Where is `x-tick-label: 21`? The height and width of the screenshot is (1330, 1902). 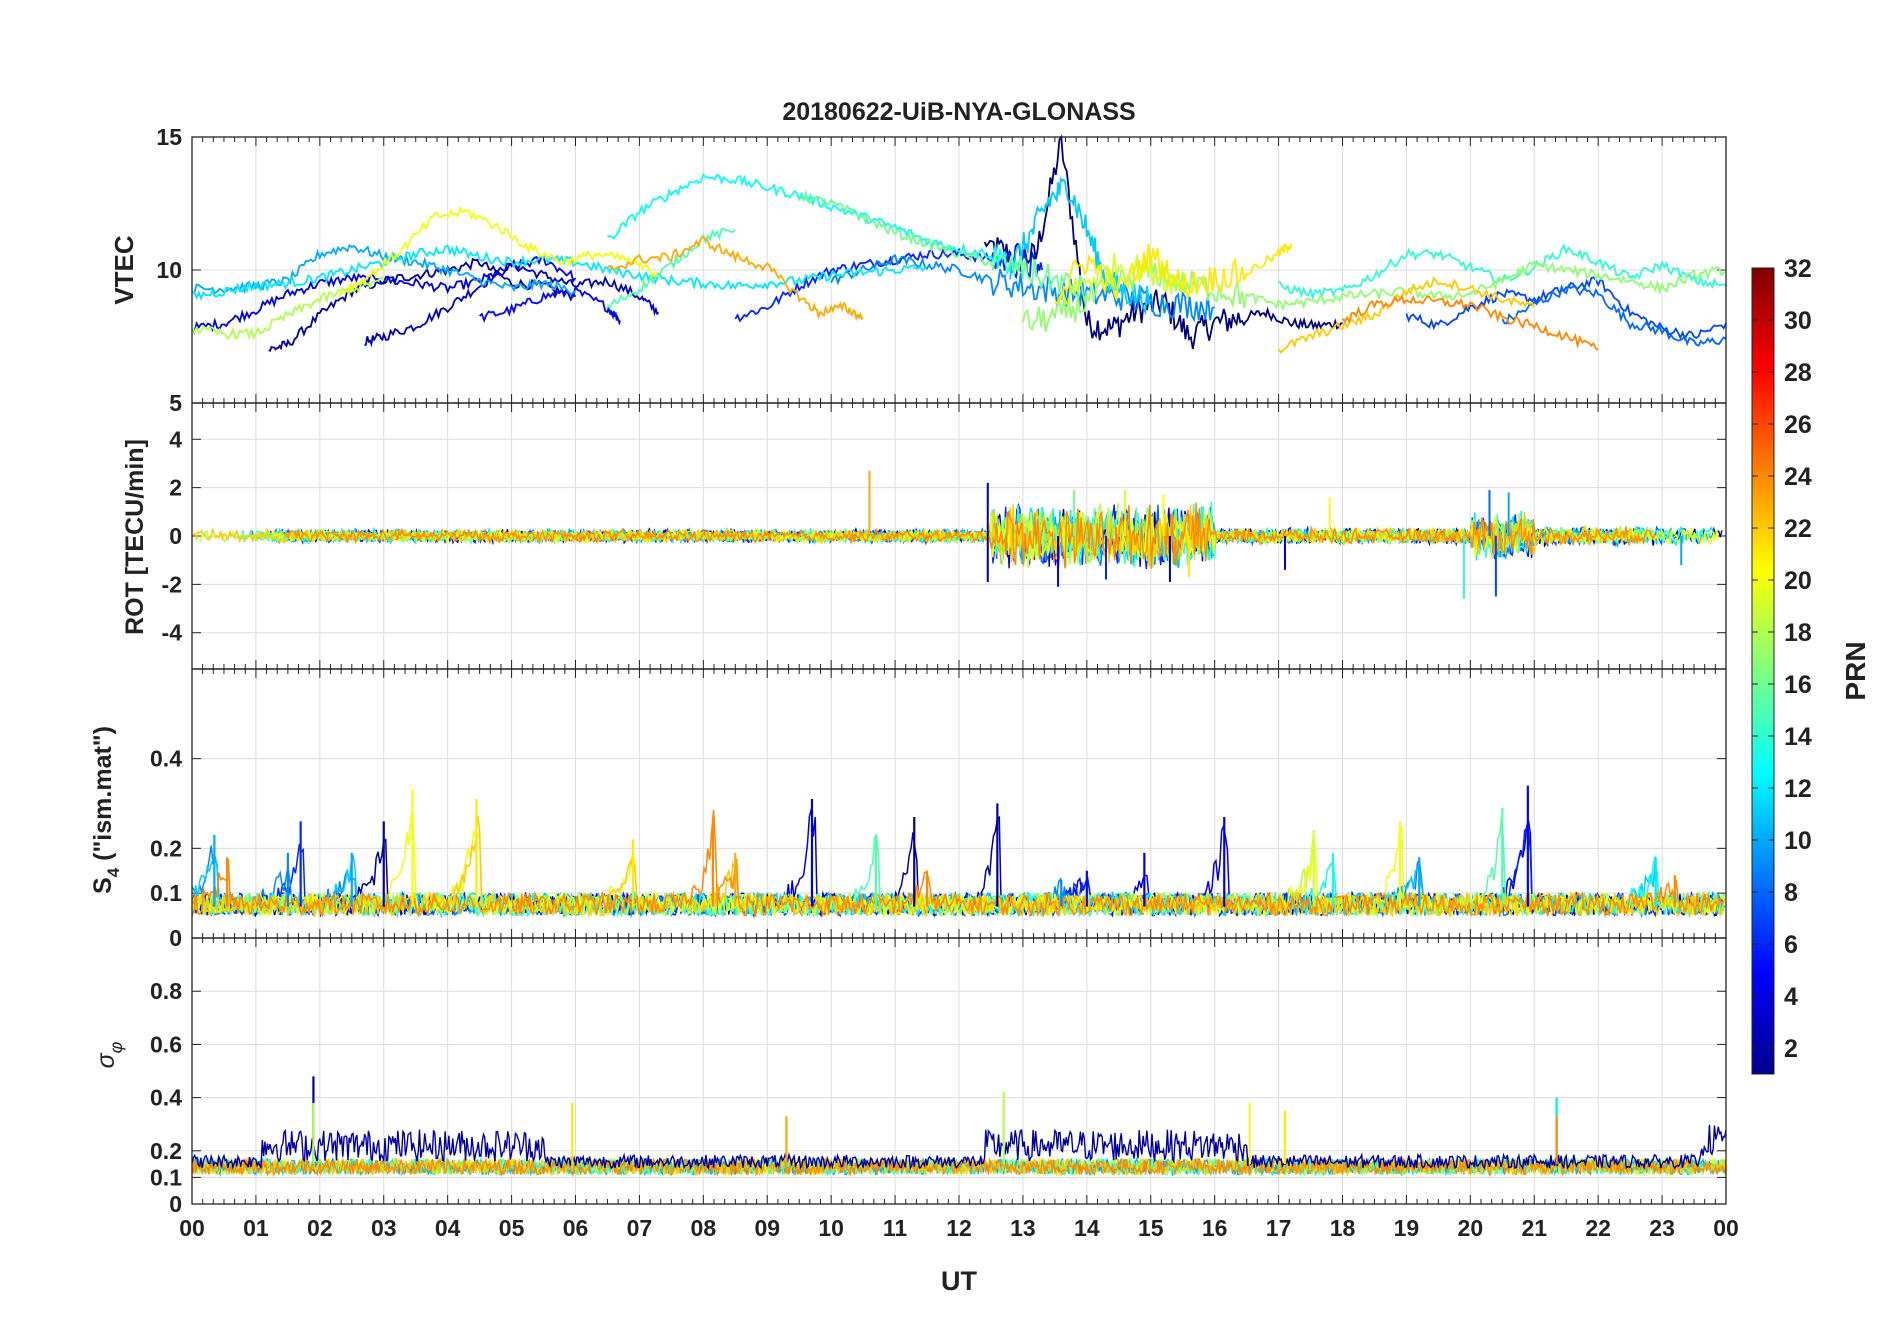 x-tick-label: 21 is located at coordinates (1534, 1228).